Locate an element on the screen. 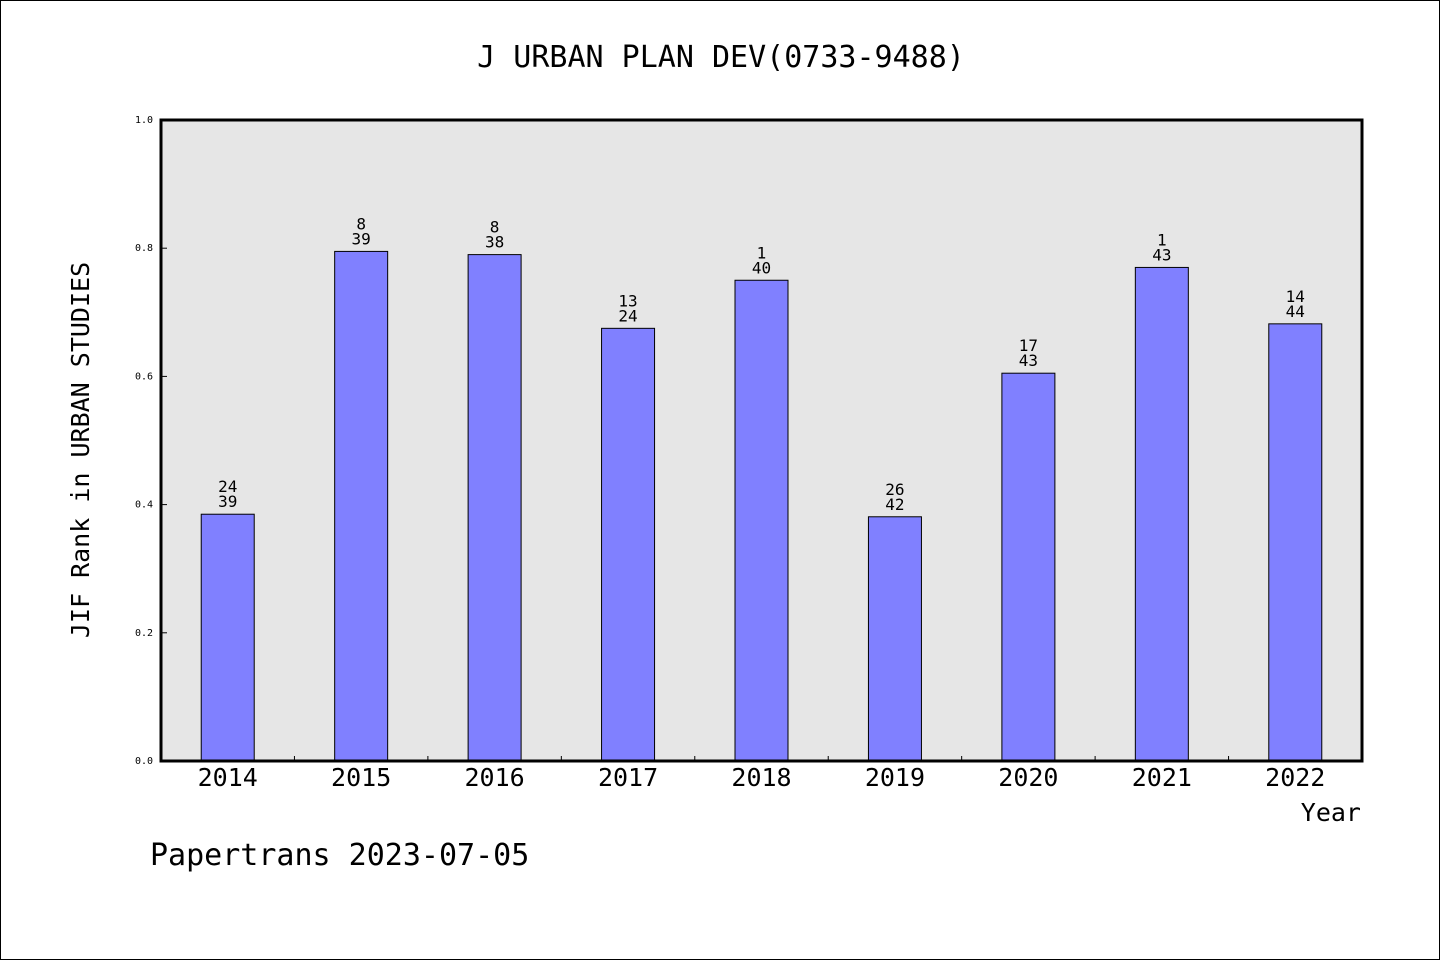 Image resolution: width=1440 pixels, height=964 pixels. x-tick-label-2021: 2021 is located at coordinates (1162, 777).